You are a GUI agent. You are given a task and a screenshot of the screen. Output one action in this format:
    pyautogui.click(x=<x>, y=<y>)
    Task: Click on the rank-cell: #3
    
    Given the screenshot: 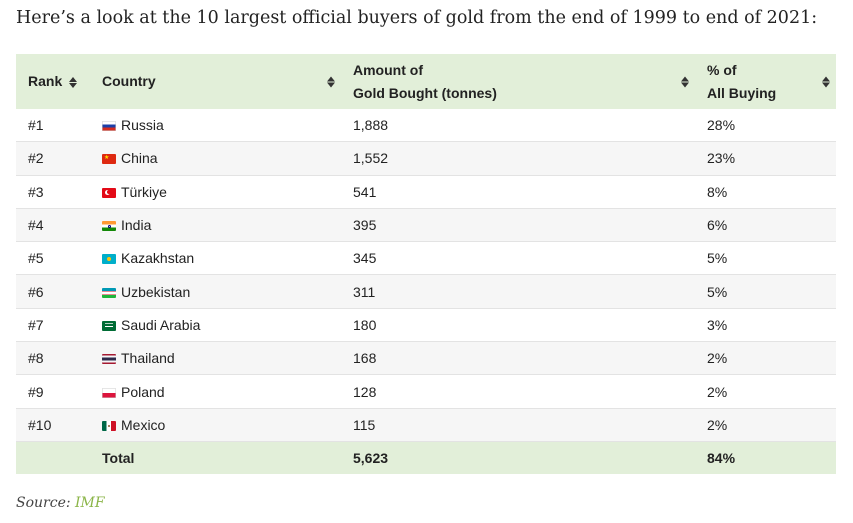 What is the action you would take?
    pyautogui.click(x=53, y=192)
    